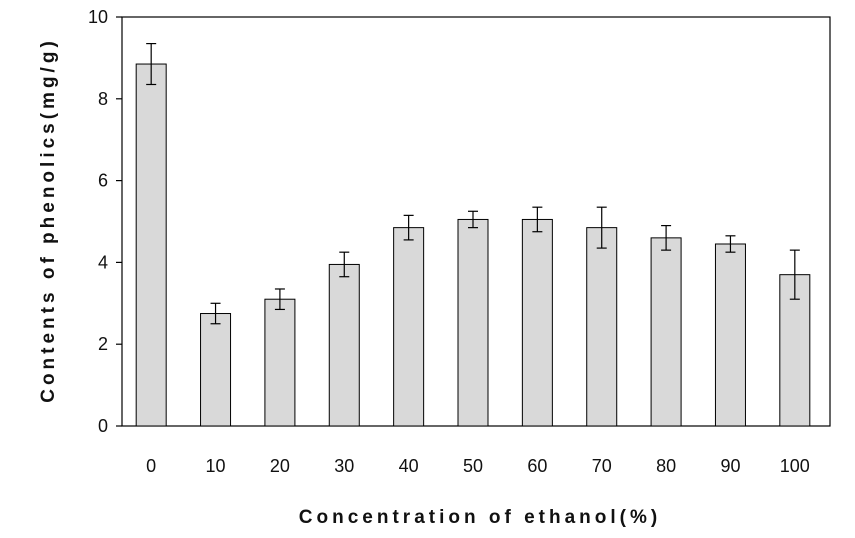 This screenshot has height=538, width=855. Describe the element at coordinates (344, 466) in the screenshot. I see `x-tick-label: 30` at that location.